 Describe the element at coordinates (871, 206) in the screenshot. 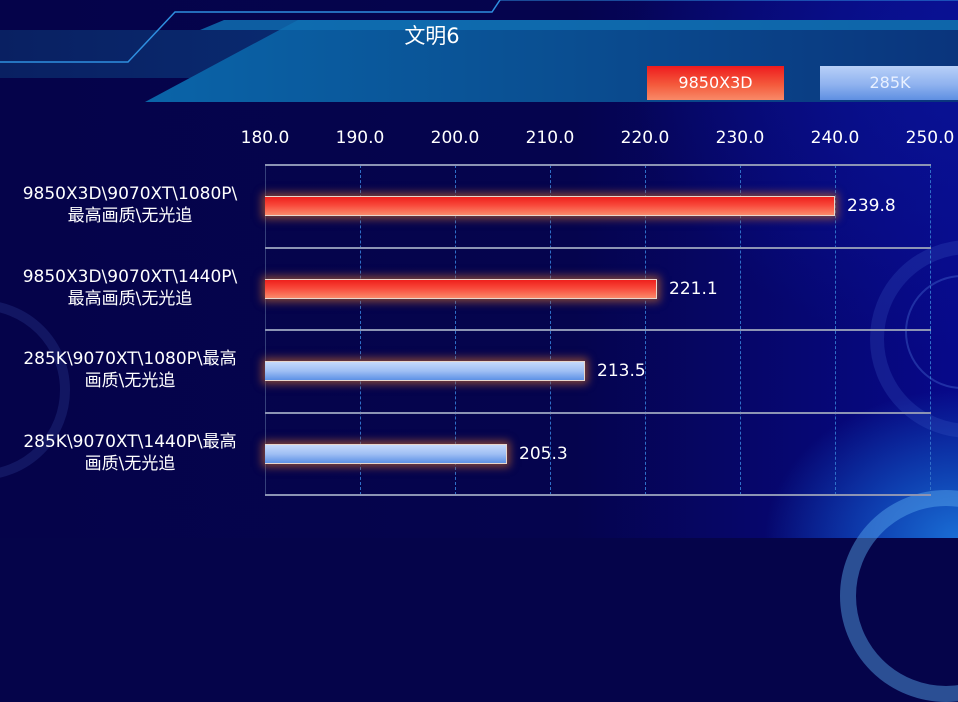

I see `bar-value-label: 239.8` at that location.